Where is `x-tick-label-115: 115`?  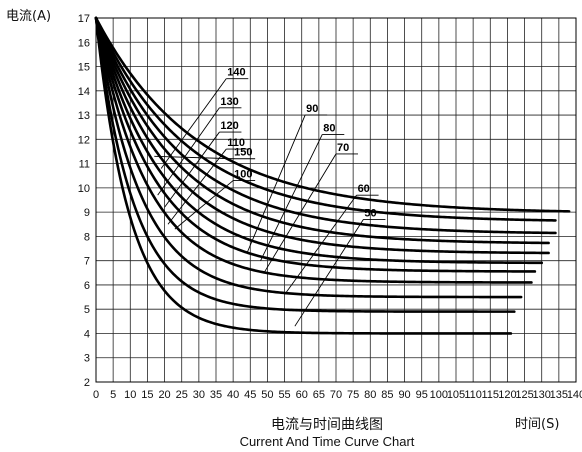 x-tick-label-115: 115 is located at coordinates (491, 395).